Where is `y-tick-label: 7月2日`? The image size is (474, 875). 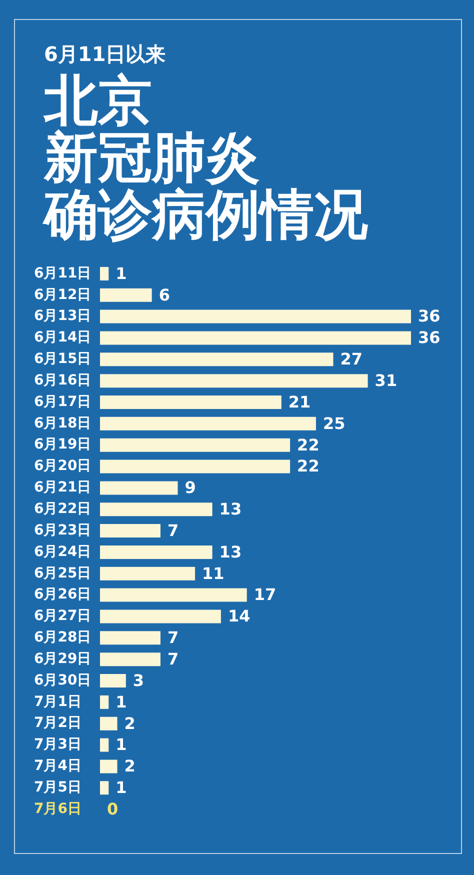 y-tick-label: 7月2日 is located at coordinates (58, 723).